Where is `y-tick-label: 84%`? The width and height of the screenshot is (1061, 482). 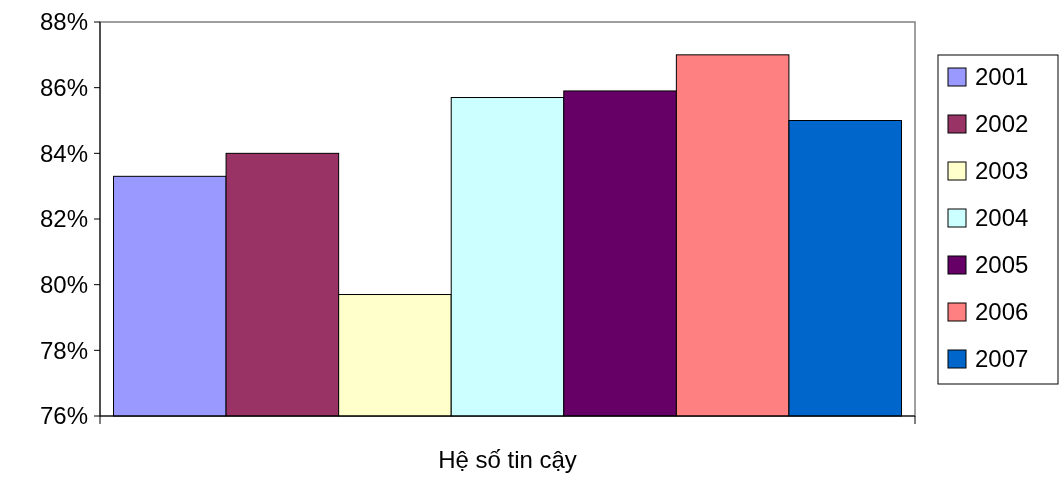 y-tick-label: 84% is located at coordinates (63, 153).